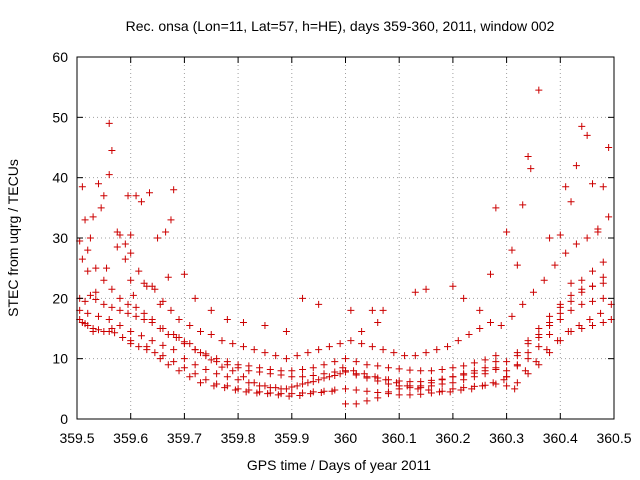  I want to click on y-axis-label: STEC from uqrg / TECUs, so click(13, 238).